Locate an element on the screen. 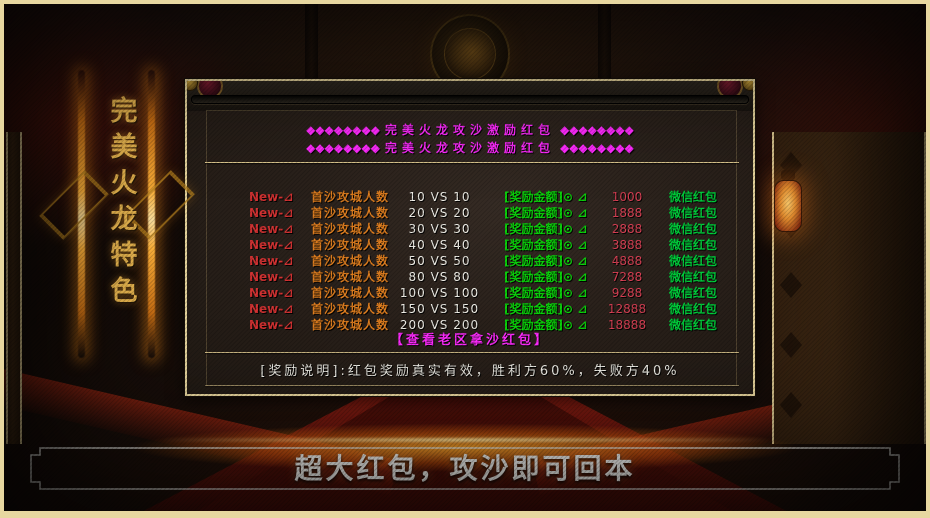 The height and width of the screenshot is (518, 930). row-vs-value: 150 VS 150 is located at coordinates (439, 309).